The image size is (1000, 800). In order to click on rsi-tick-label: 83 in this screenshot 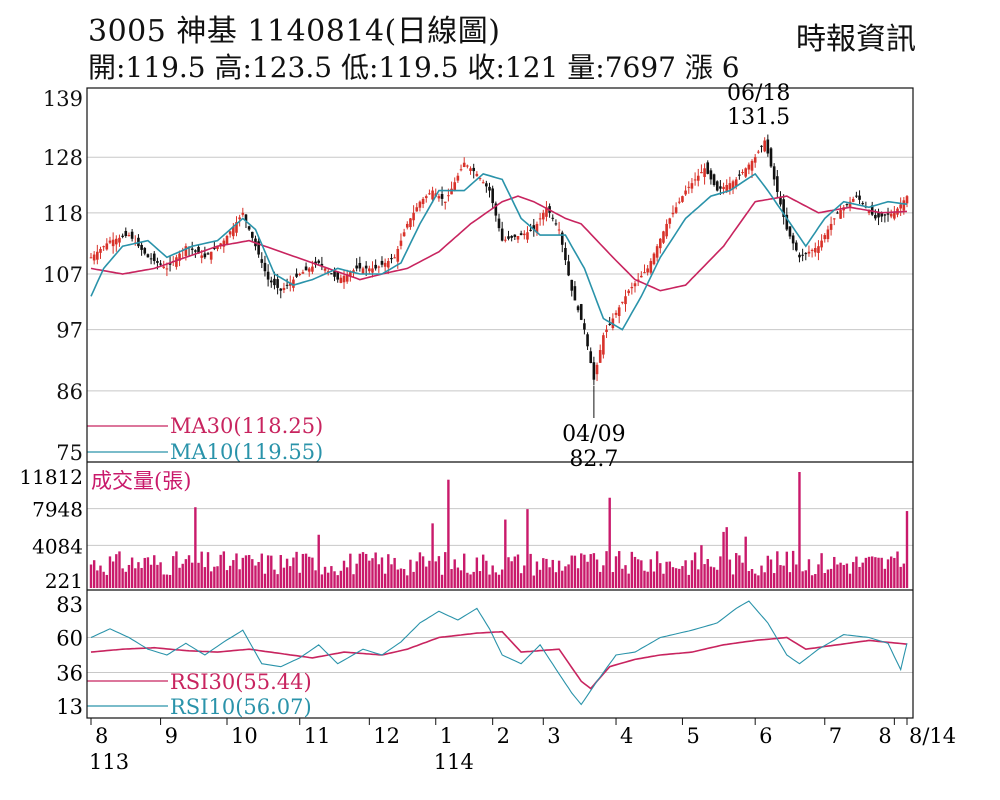, I will do `click(69, 605)`.